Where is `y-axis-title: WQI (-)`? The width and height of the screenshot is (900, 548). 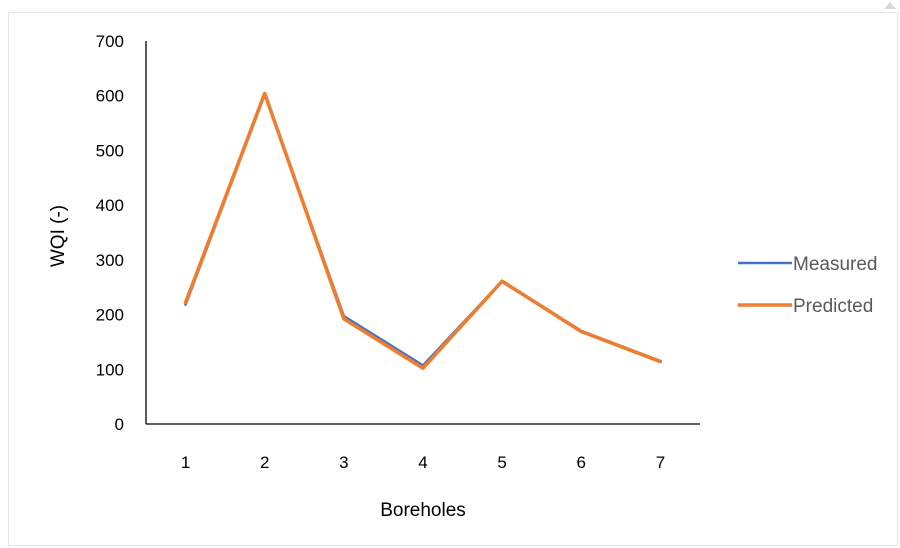 y-axis-title: WQI (-) is located at coordinates (58, 236).